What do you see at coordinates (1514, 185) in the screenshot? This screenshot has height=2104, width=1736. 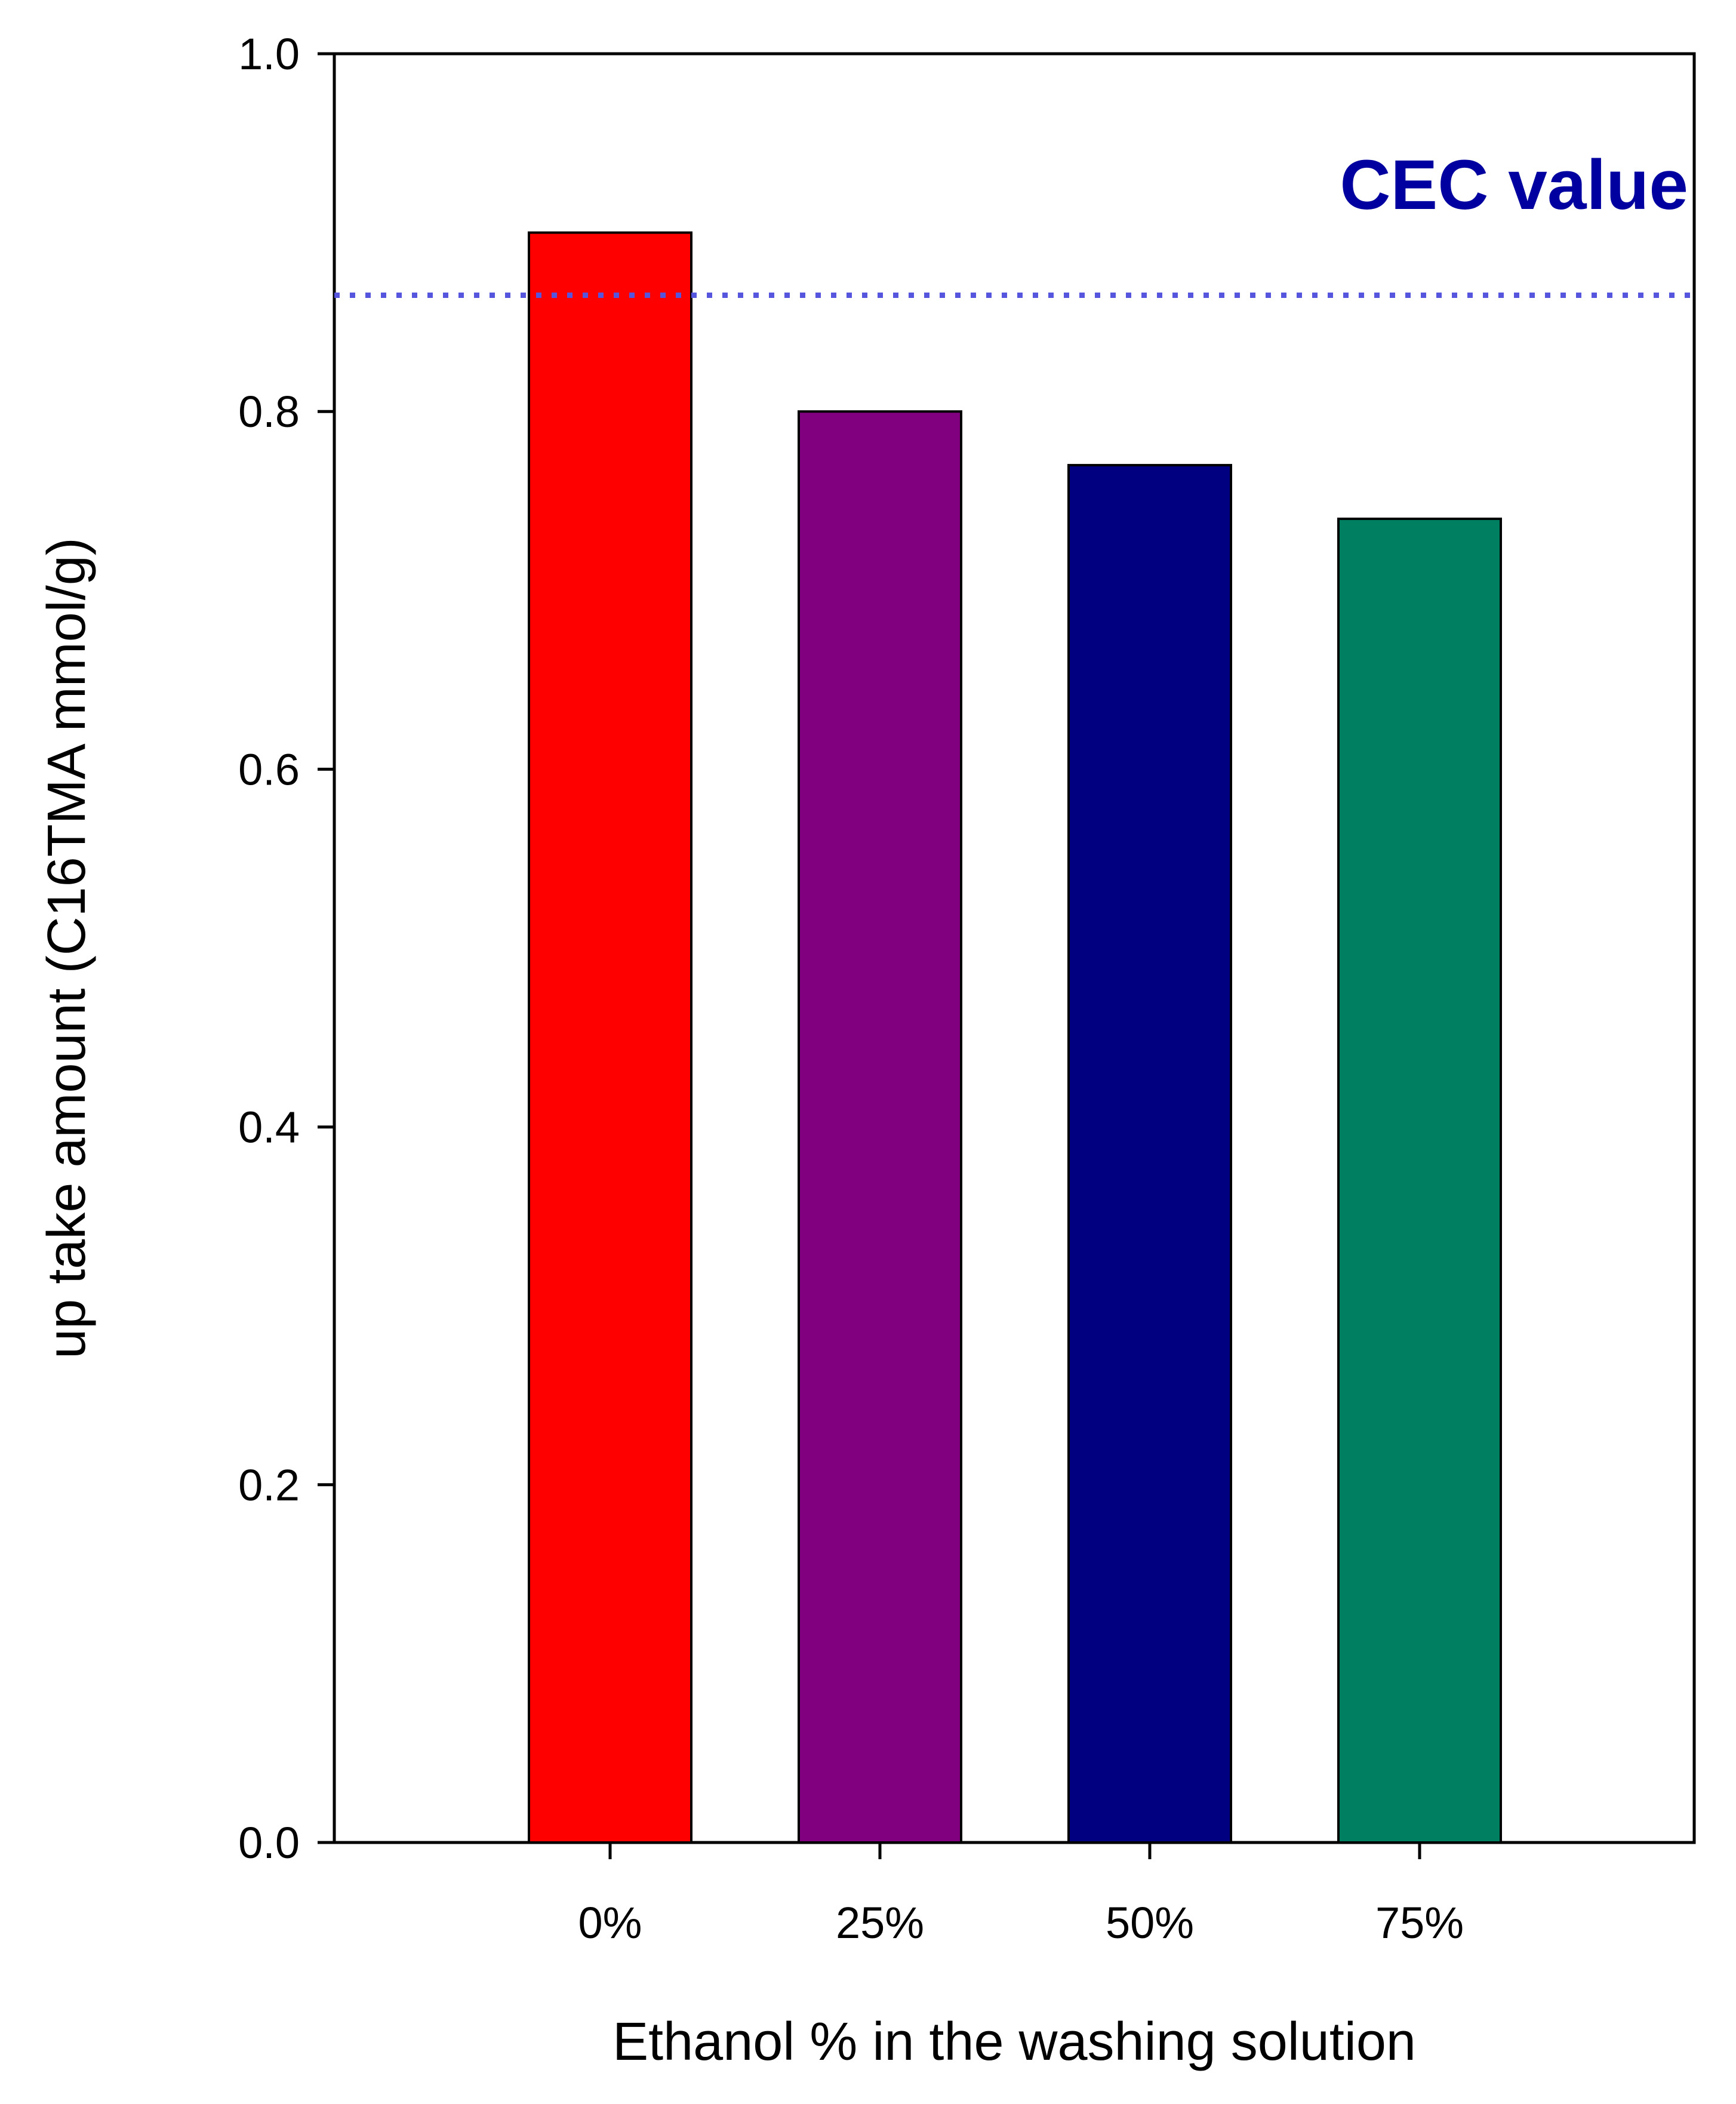 I see `cec-label: CEC value` at bounding box center [1514, 185].